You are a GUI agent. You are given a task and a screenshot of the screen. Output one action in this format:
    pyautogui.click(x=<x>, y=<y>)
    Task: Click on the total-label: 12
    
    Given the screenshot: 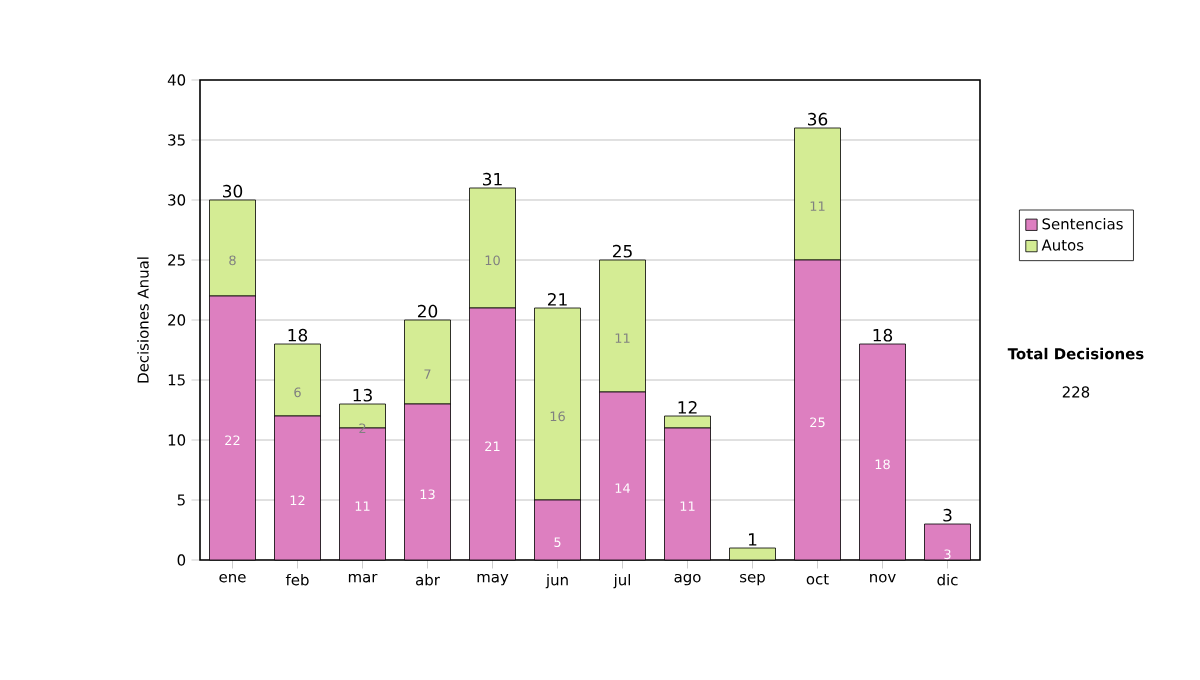 What is the action you would take?
    pyautogui.click(x=687, y=407)
    